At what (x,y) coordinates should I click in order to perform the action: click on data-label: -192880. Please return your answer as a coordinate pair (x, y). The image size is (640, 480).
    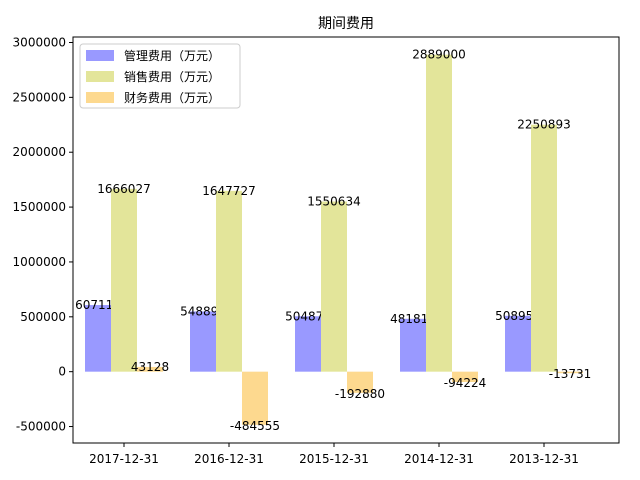
    Looking at the image, I should click on (360, 394).